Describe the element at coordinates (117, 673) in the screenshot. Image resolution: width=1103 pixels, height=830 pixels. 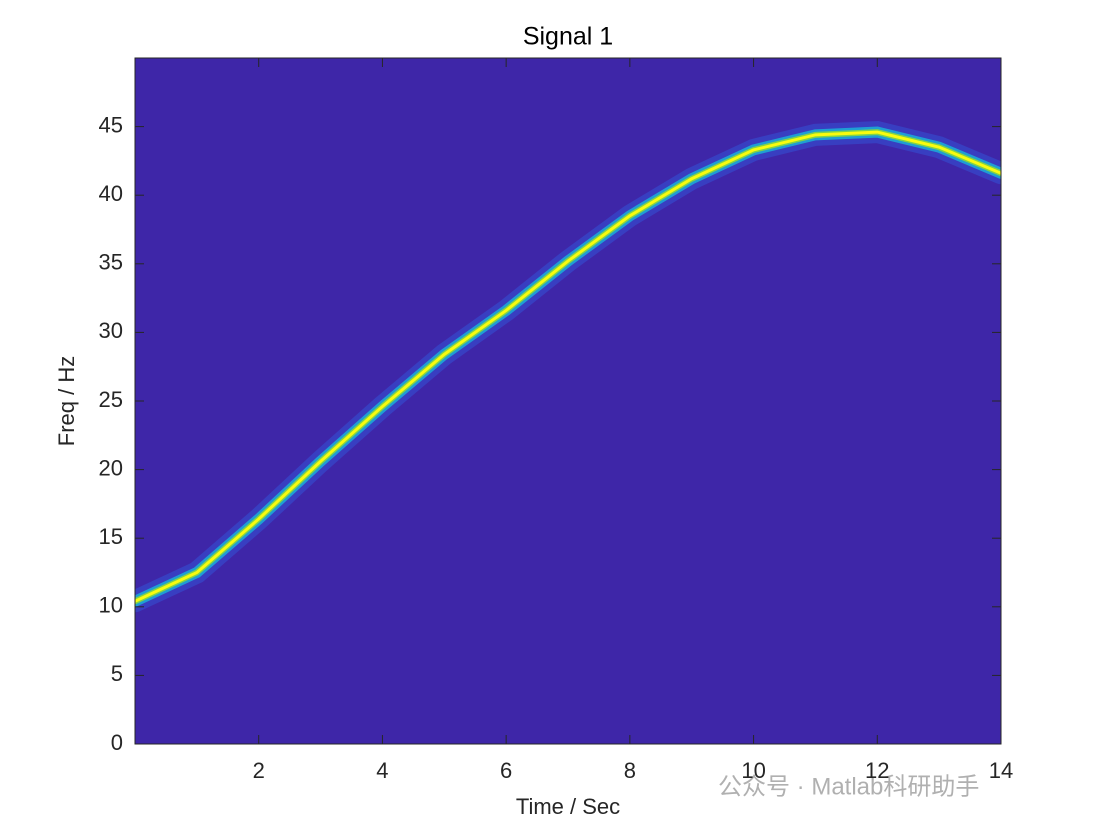
I see `y-tick-label: 5` at that location.